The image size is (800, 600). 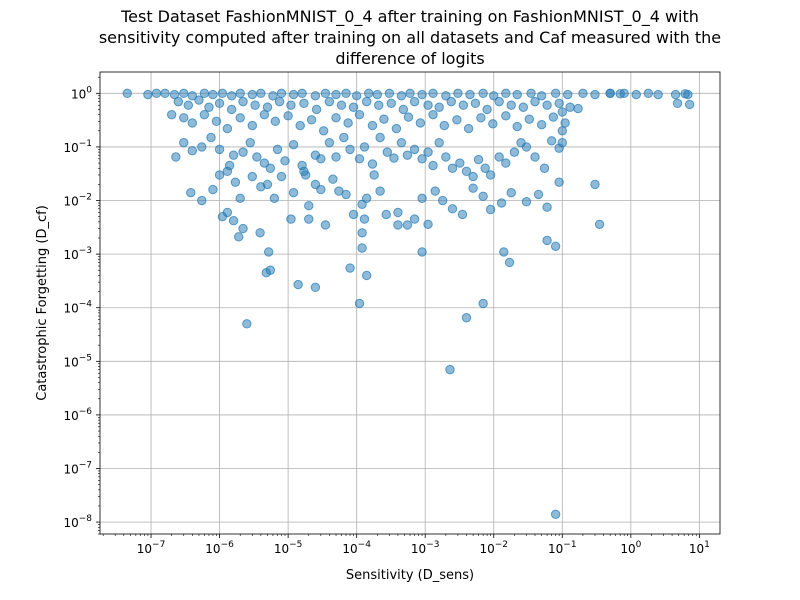 What do you see at coordinates (493, 548) in the screenshot?
I see `x-tick-label: 10⁻²` at bounding box center [493, 548].